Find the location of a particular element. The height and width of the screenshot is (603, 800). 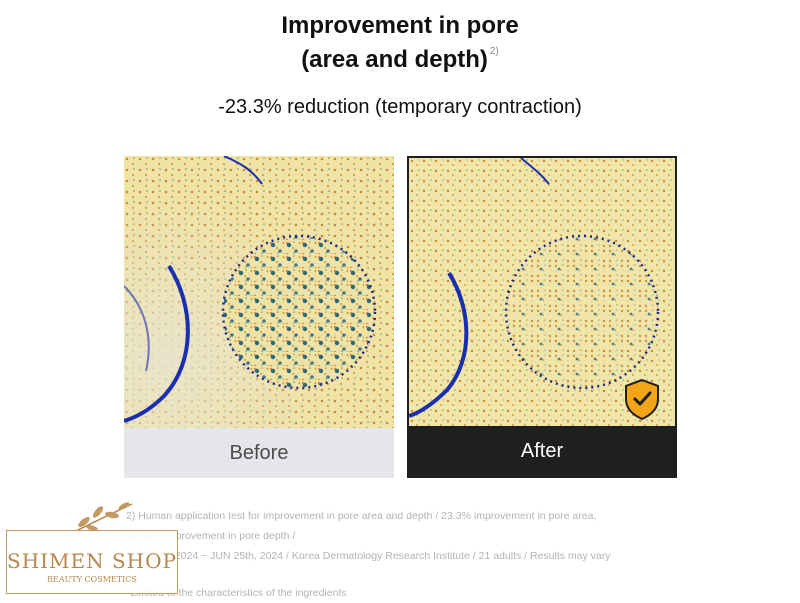

after-skin-image is located at coordinates (542, 292).